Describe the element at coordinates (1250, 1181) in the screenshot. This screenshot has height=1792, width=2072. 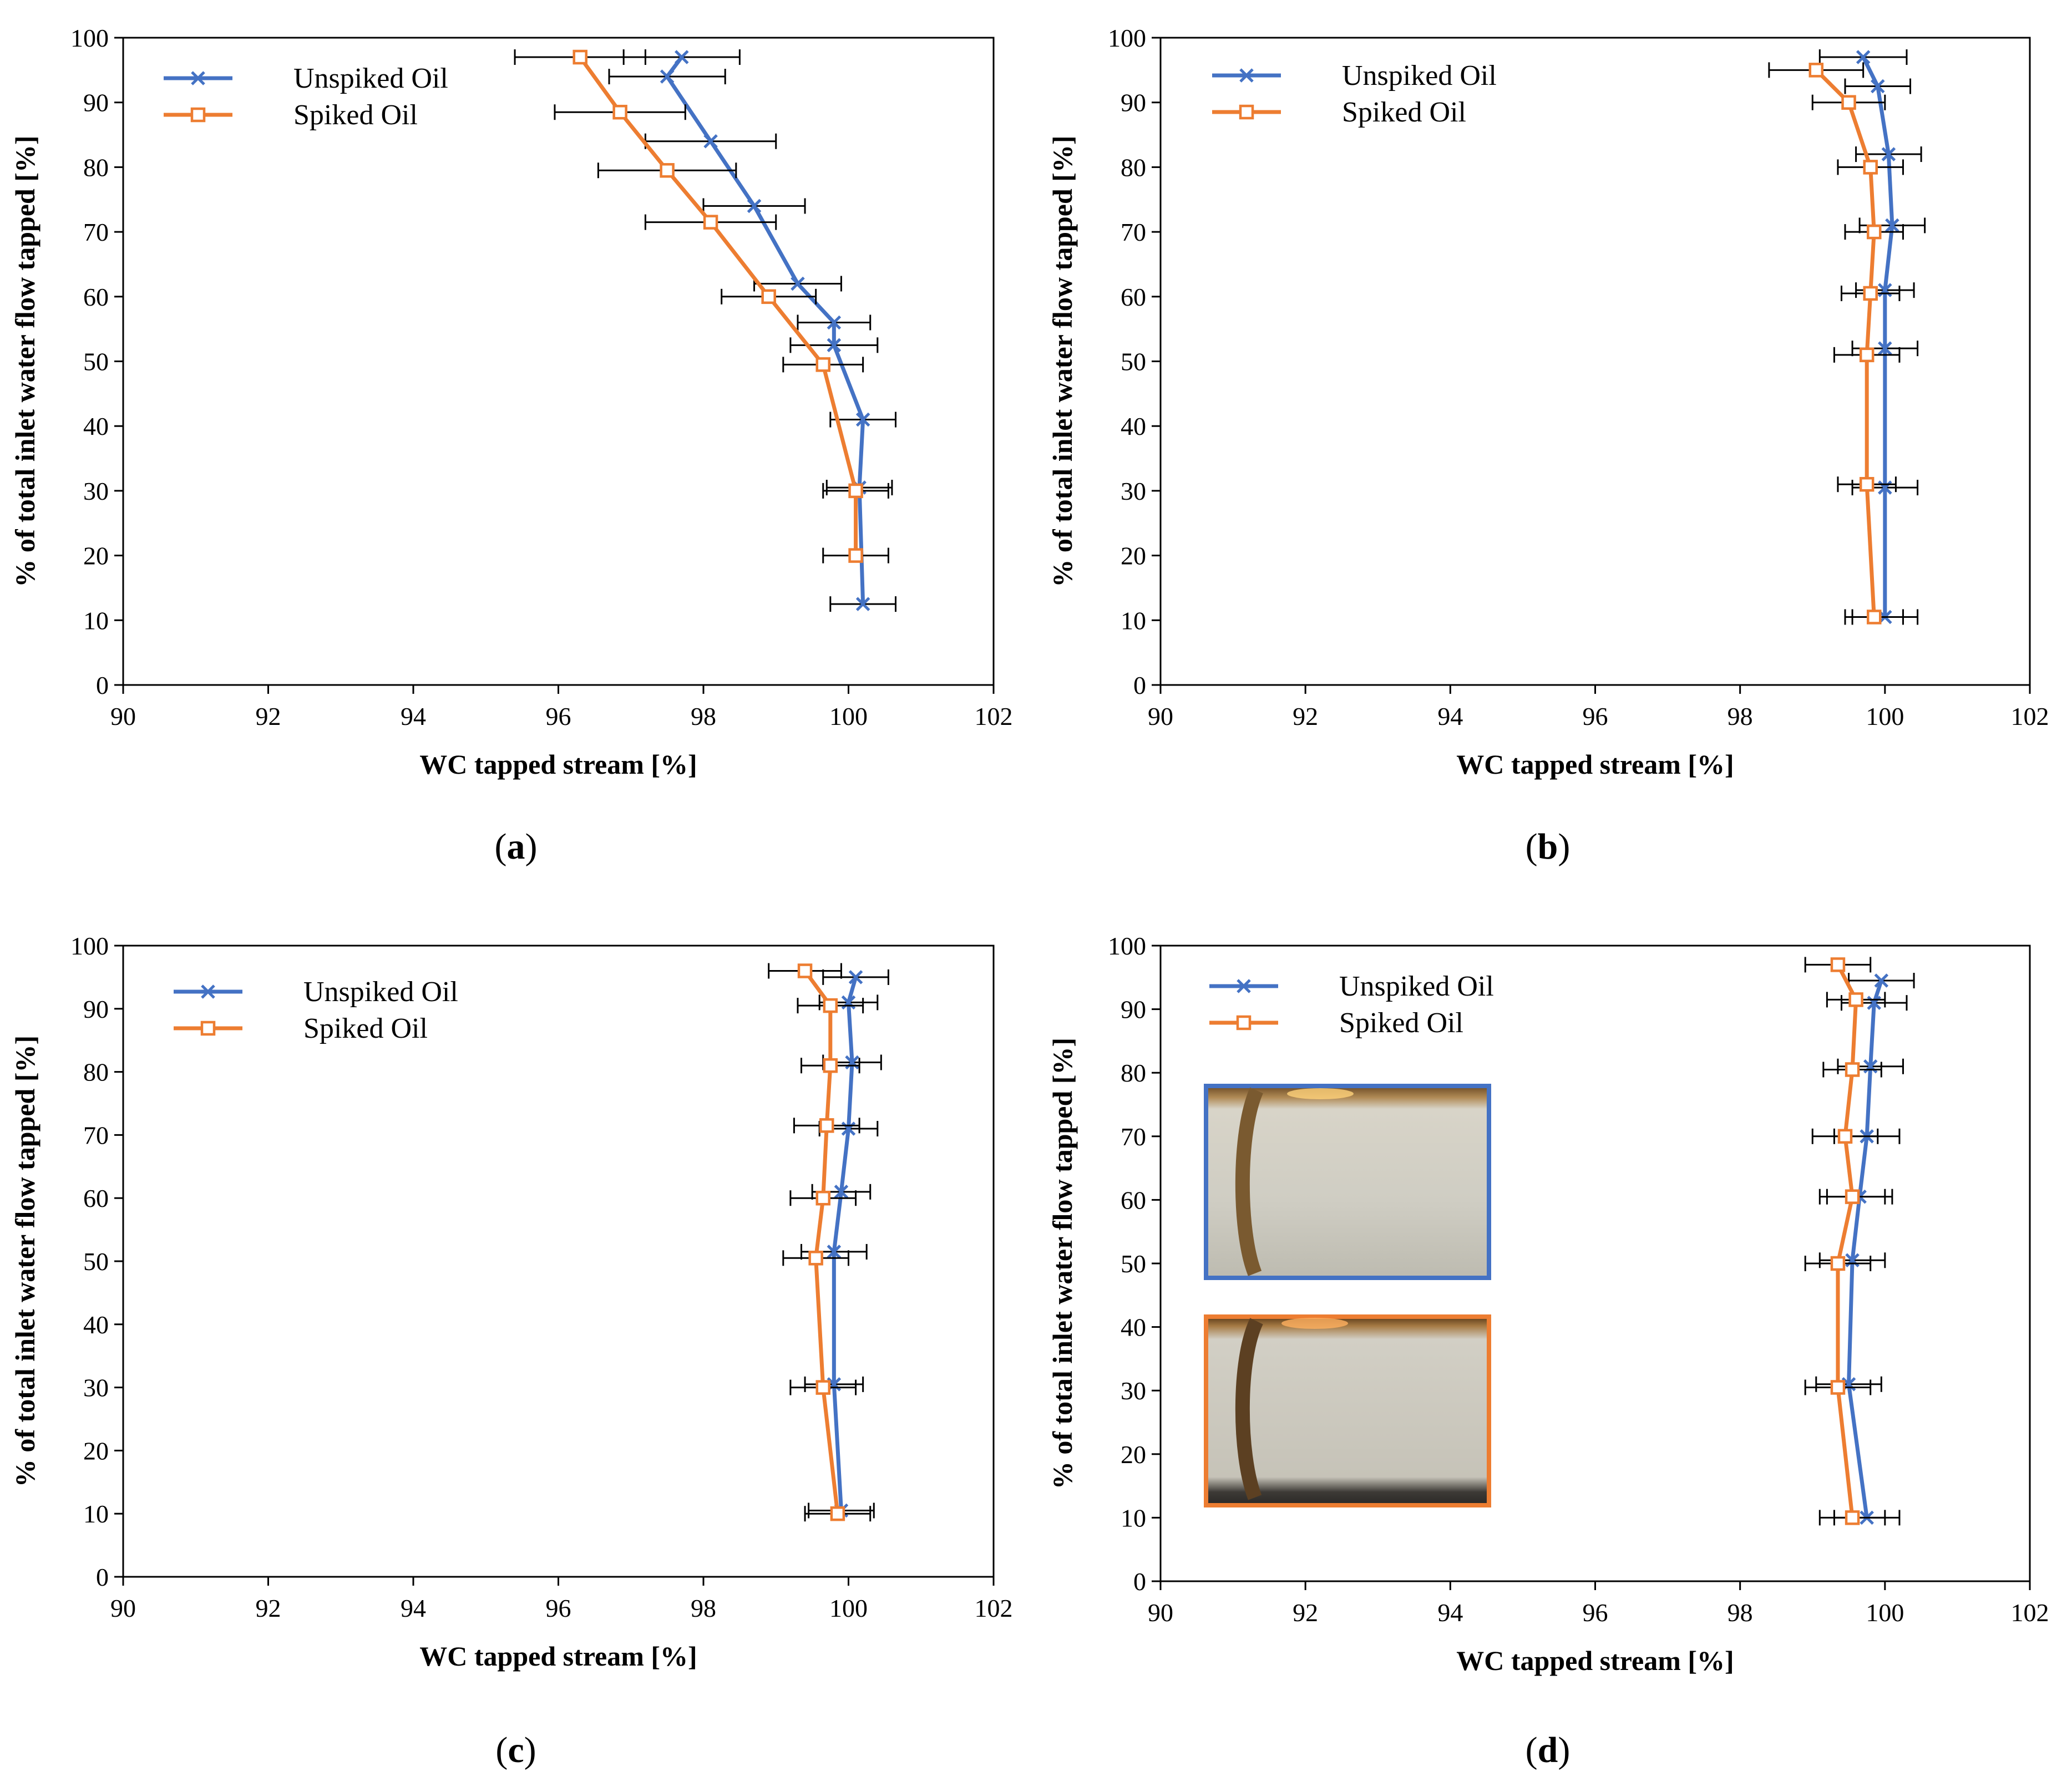
I see `pipe-ring-graphic` at that location.